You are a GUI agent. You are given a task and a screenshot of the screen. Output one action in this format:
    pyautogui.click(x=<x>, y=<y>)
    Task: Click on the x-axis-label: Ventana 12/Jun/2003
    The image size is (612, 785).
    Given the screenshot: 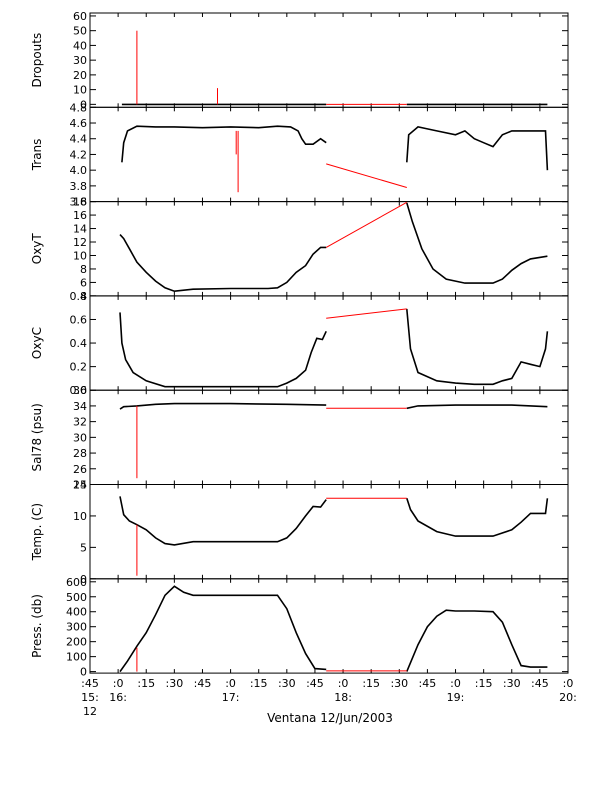 What is the action you would take?
    pyautogui.click(x=330, y=718)
    